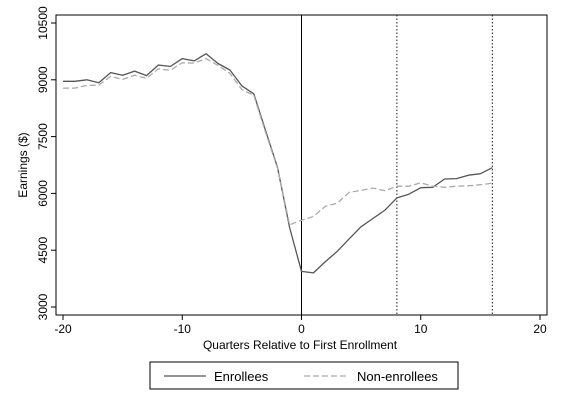 This screenshot has width=561, height=408. I want to click on x-tick-label: 20, so click(540, 329).